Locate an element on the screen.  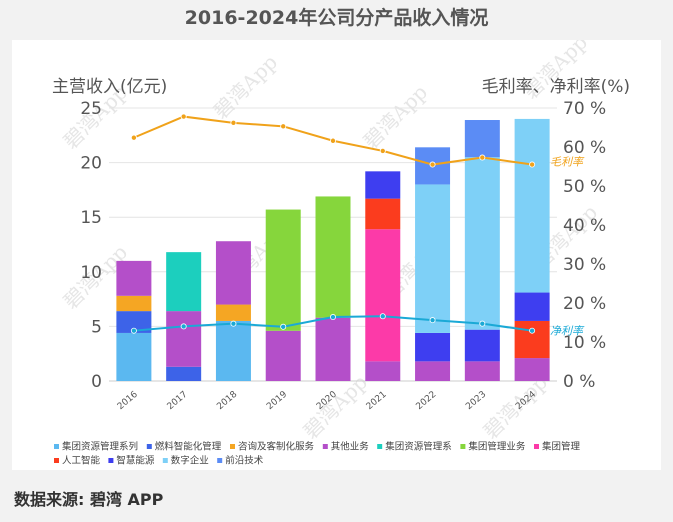
x-tick-label: 2018 is located at coordinates (227, 400).